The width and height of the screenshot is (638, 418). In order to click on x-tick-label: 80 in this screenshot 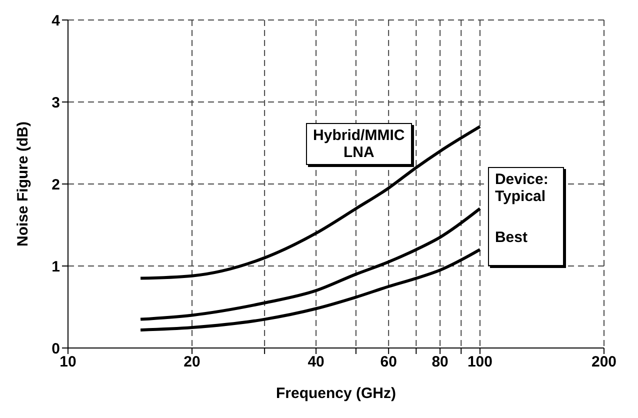, I will do `click(440, 362)`.